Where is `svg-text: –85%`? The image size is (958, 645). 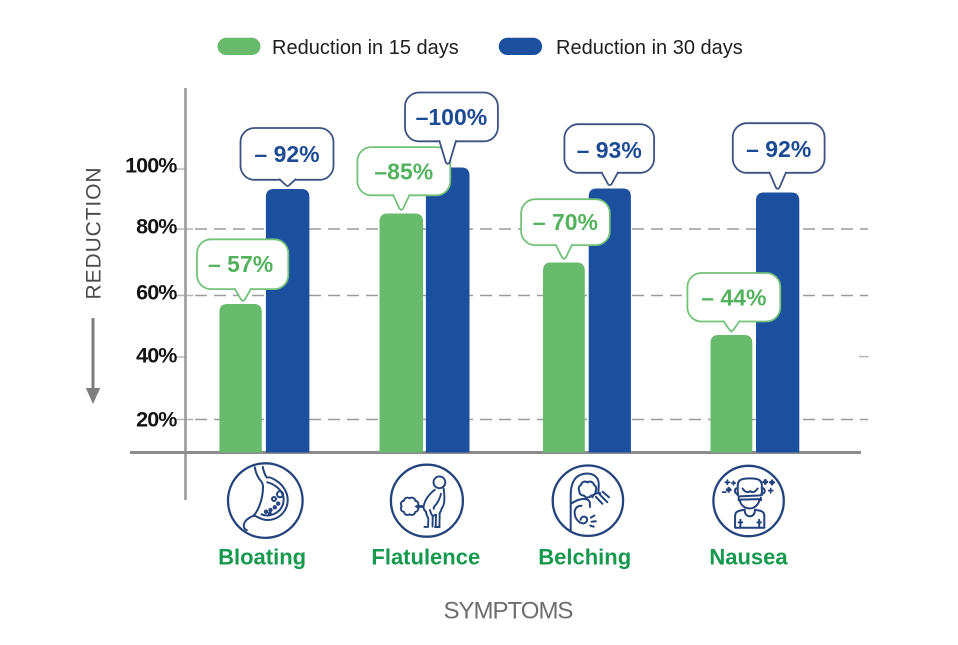
svg-text: –85% is located at coordinates (403, 172).